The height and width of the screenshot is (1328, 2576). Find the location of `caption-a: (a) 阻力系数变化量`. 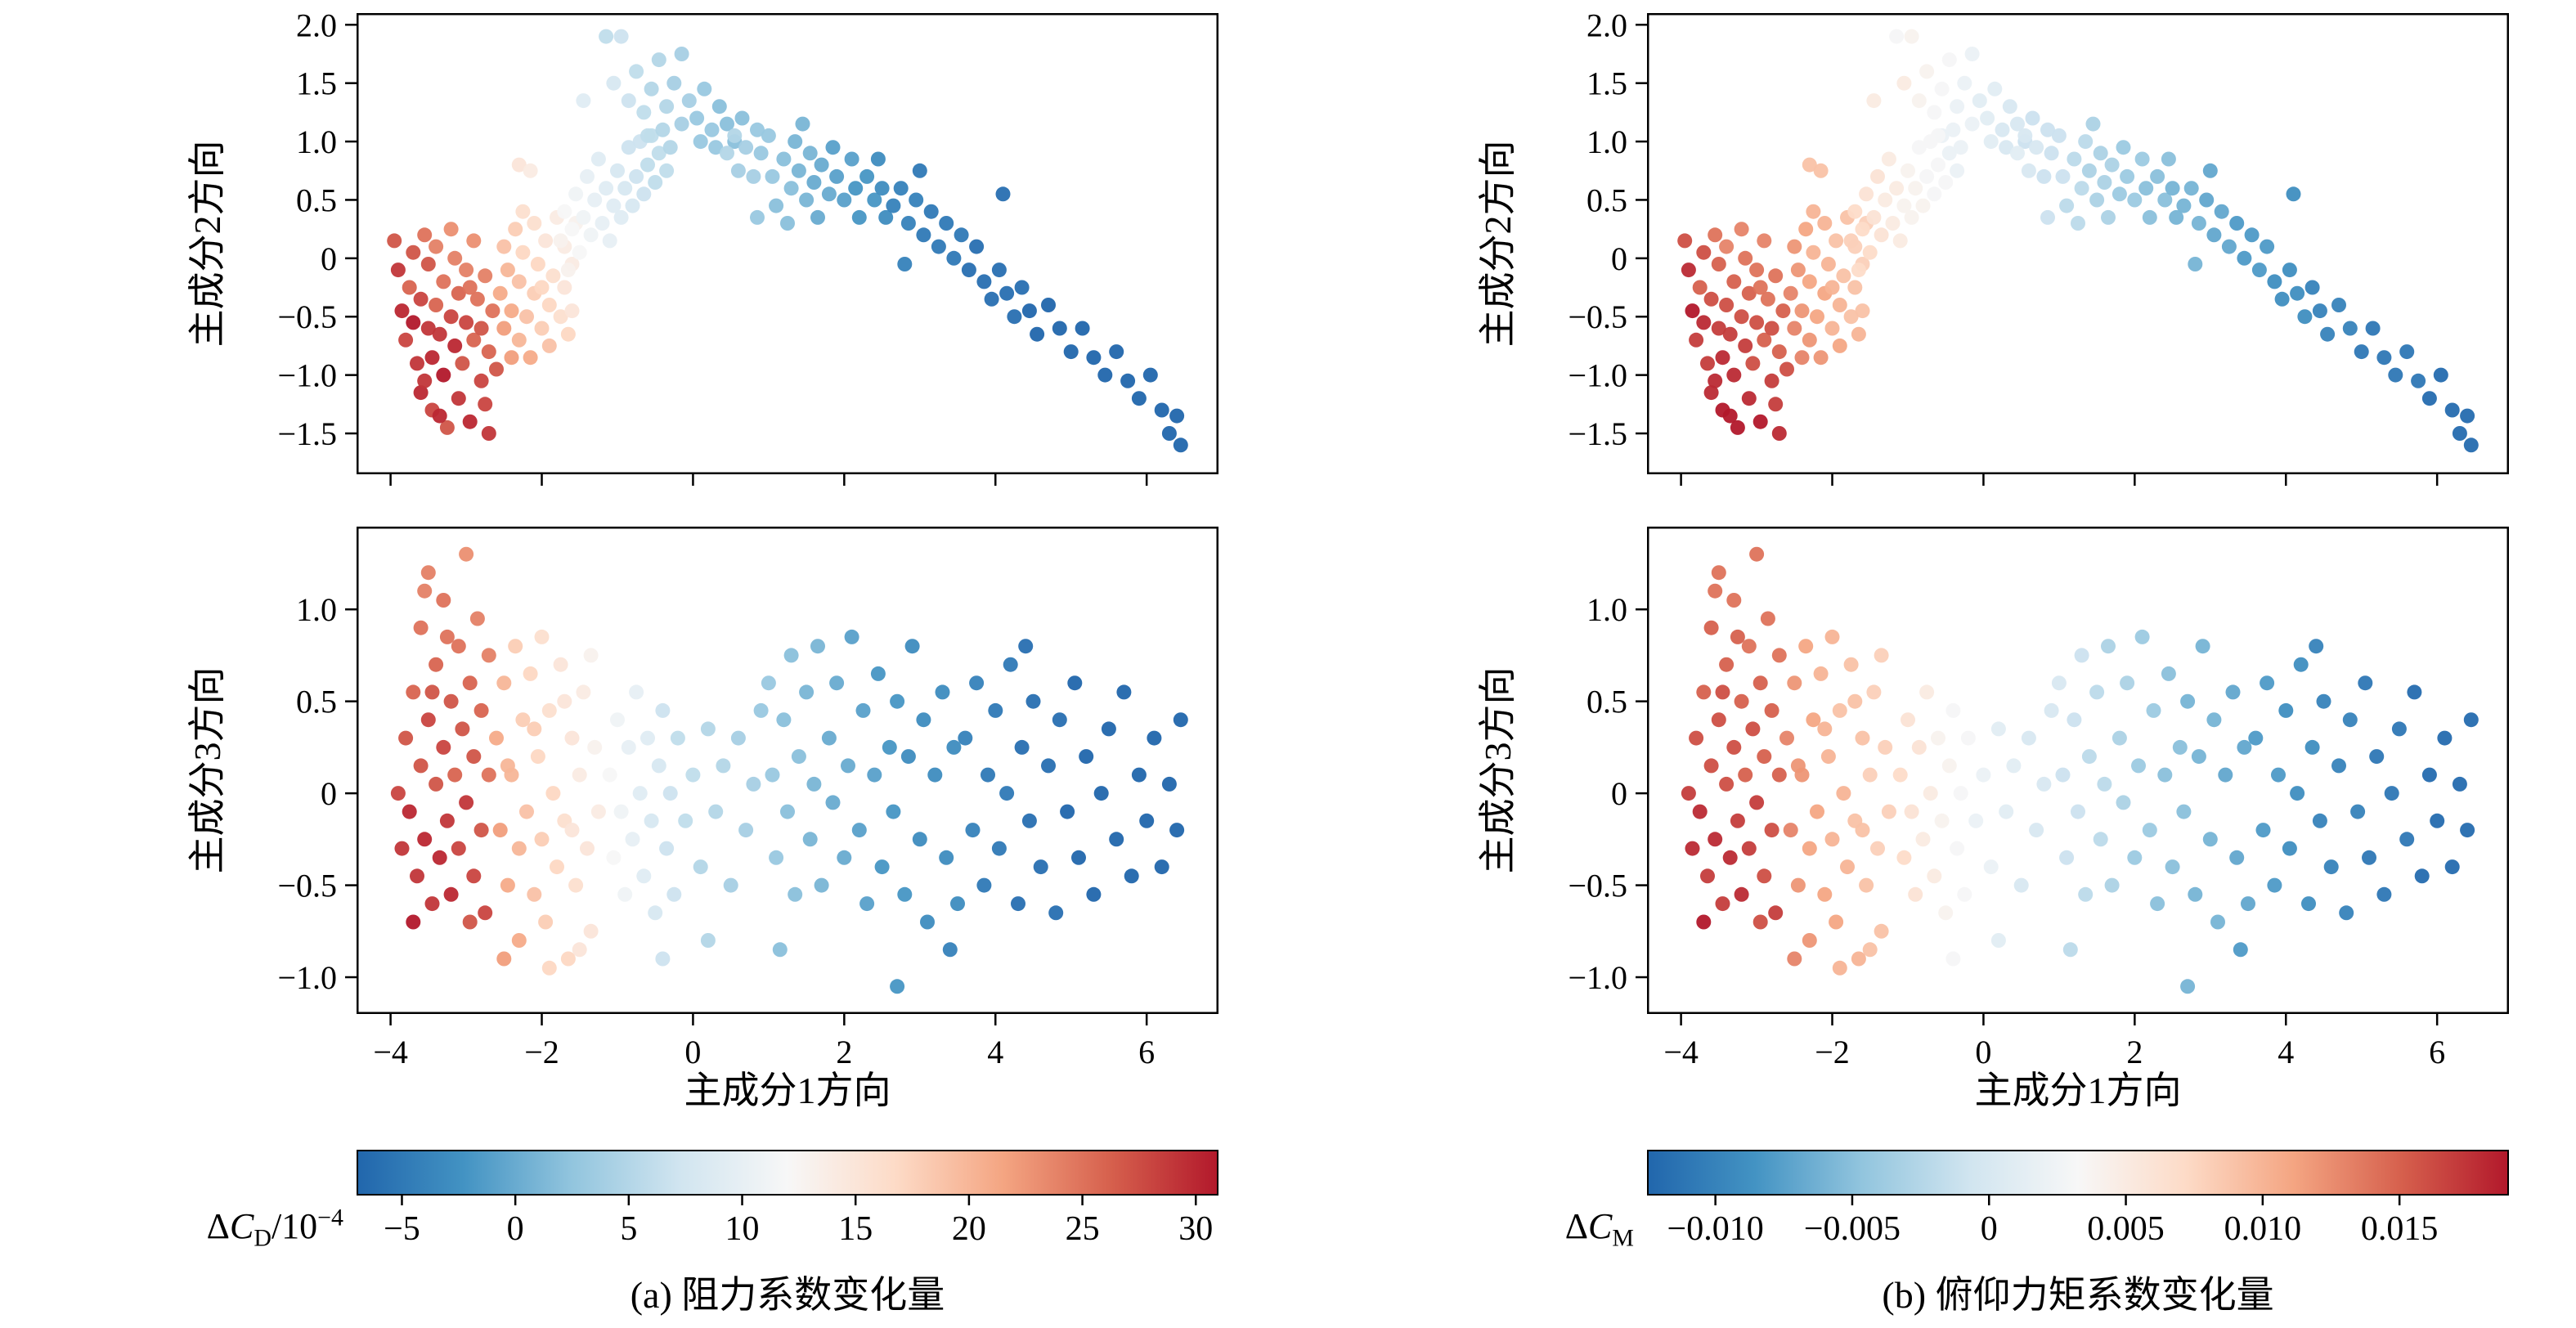

caption-a: (a) 阻力系数变化量 is located at coordinates (787, 1295).